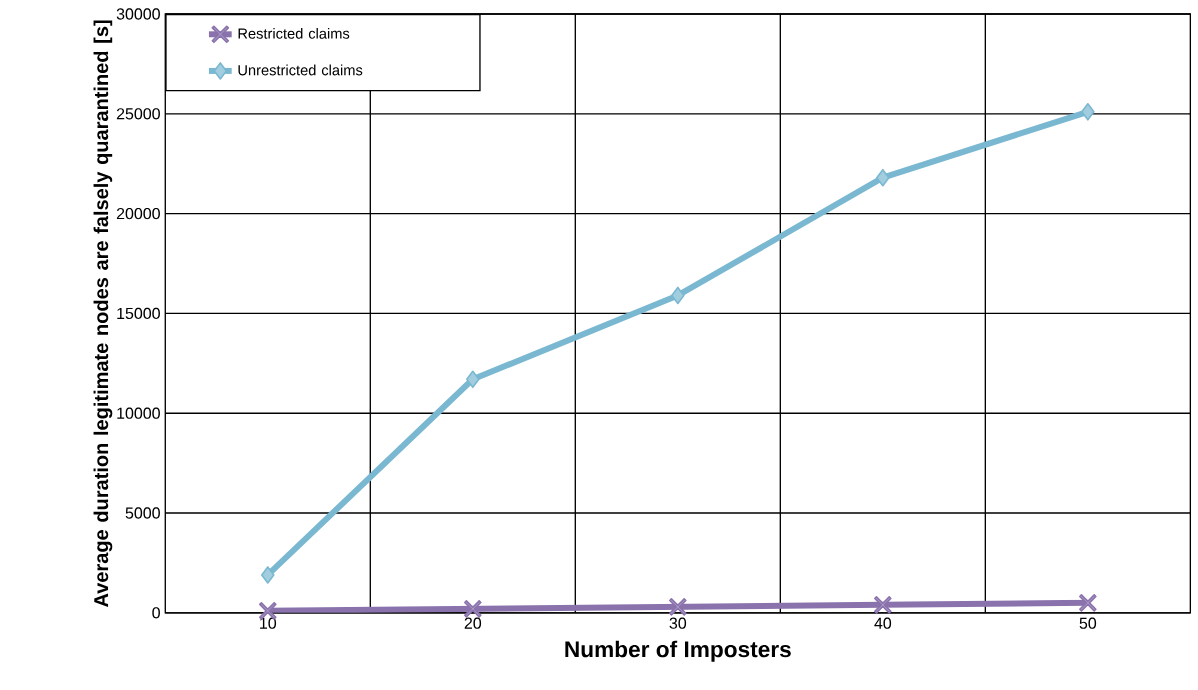  I want to click on x-tick-label: 40, so click(883, 623).